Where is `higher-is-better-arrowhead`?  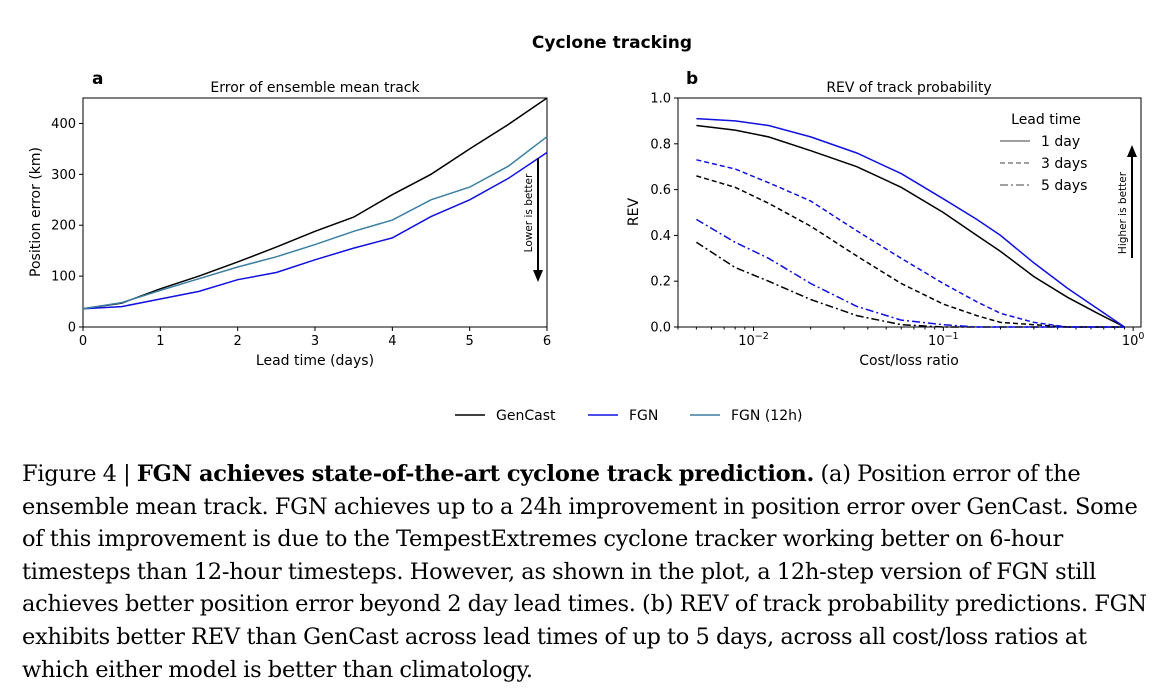
higher-is-better-arrowhead is located at coordinates (1132, 151).